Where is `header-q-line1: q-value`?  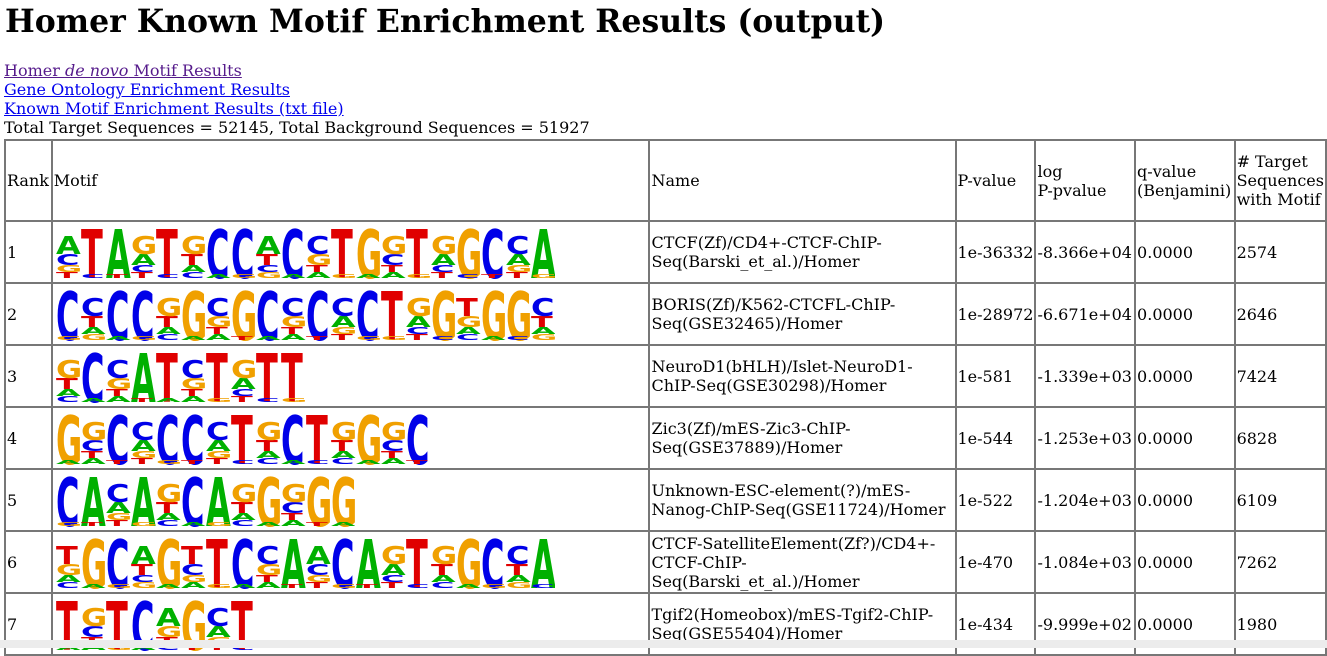 header-q-line1: q-value is located at coordinates (1167, 171).